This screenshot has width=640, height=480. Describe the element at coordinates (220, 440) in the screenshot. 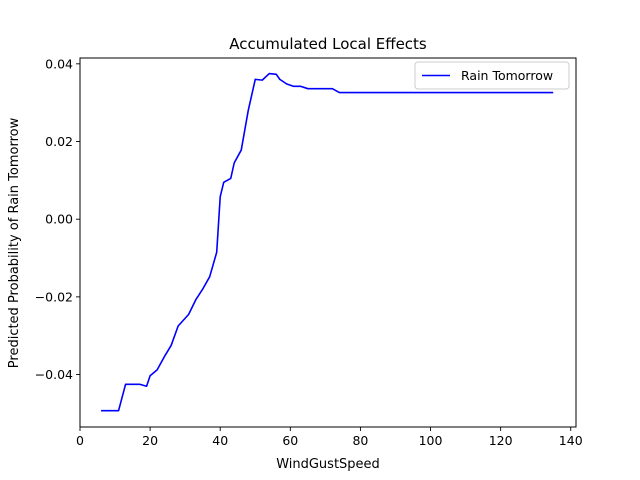

I see `x-tick-label: 40` at that location.